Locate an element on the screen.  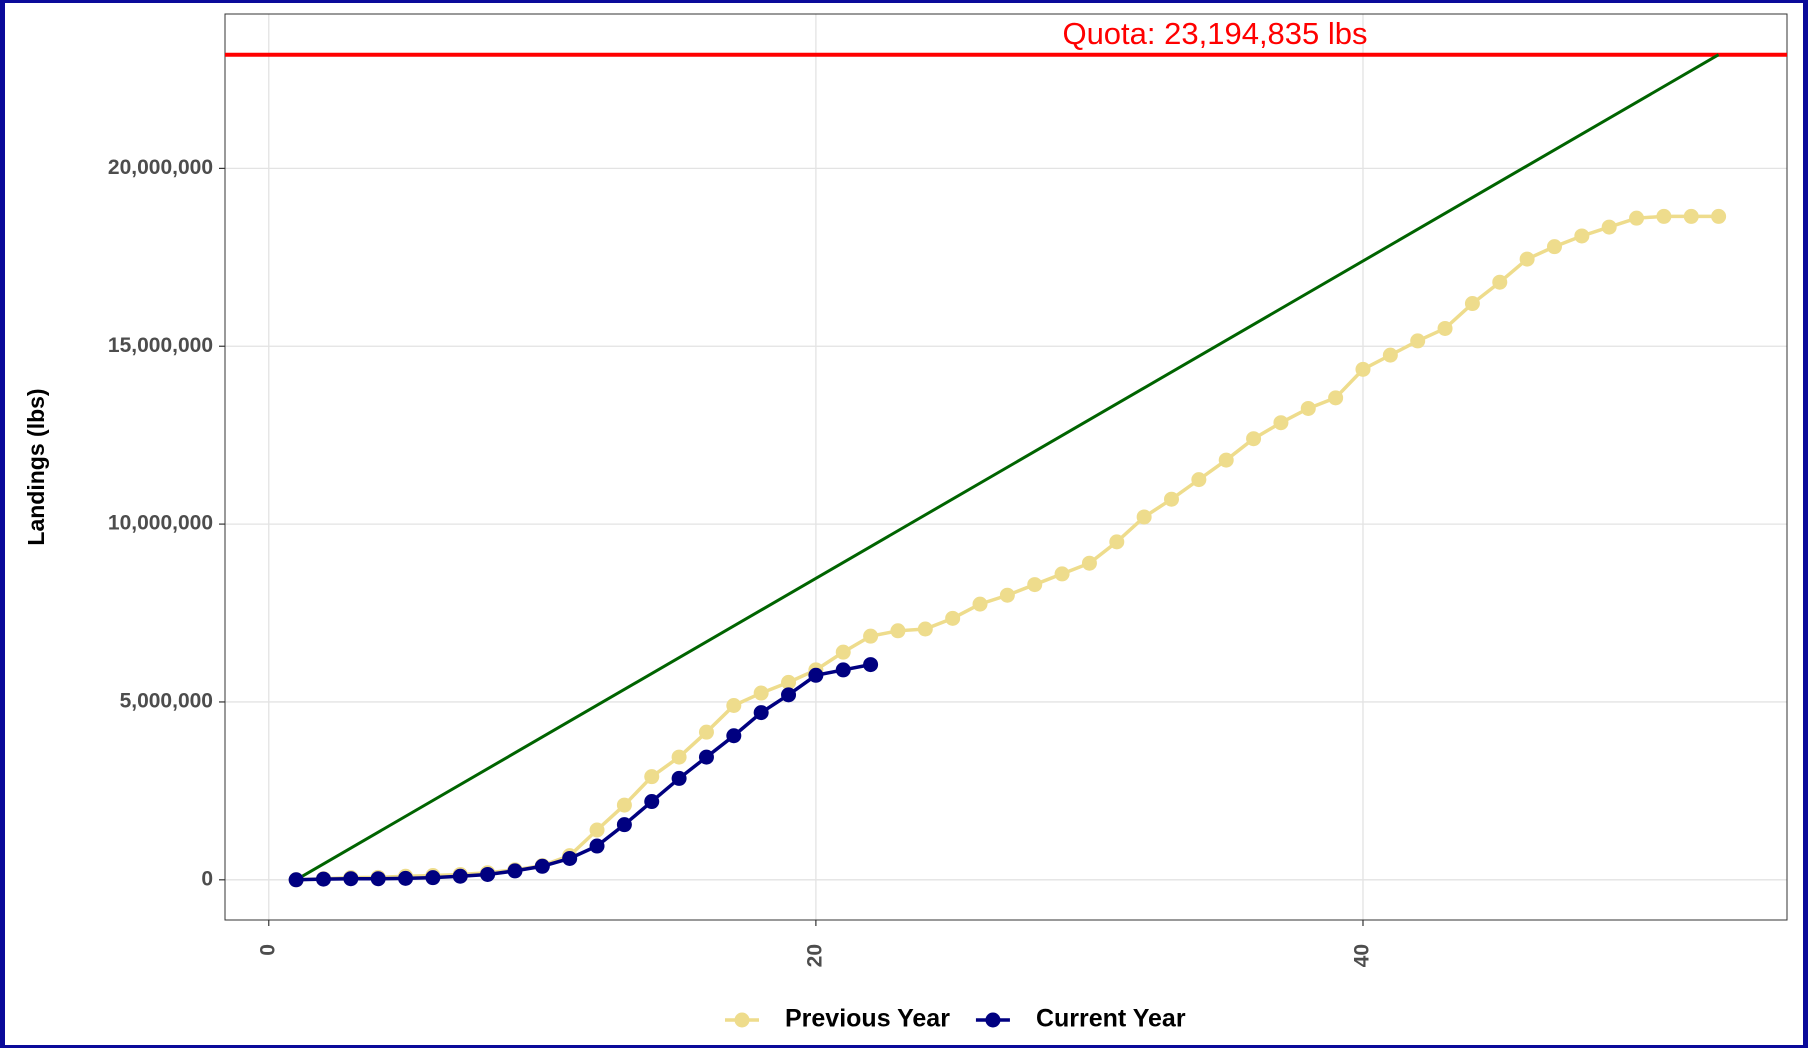
y-axis-label: Landings (lbs) is located at coordinates (36, 466).